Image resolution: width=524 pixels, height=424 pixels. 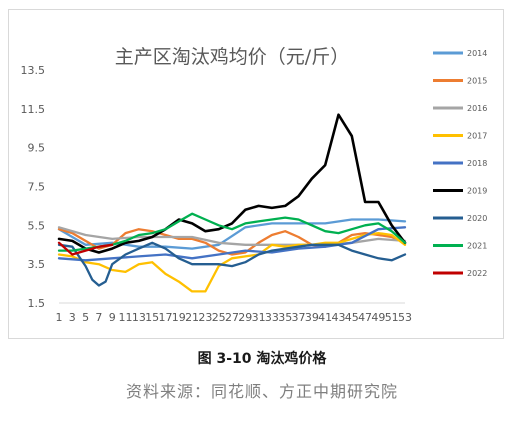 I want to click on x-tick-label: 43, so click(x=338, y=317).